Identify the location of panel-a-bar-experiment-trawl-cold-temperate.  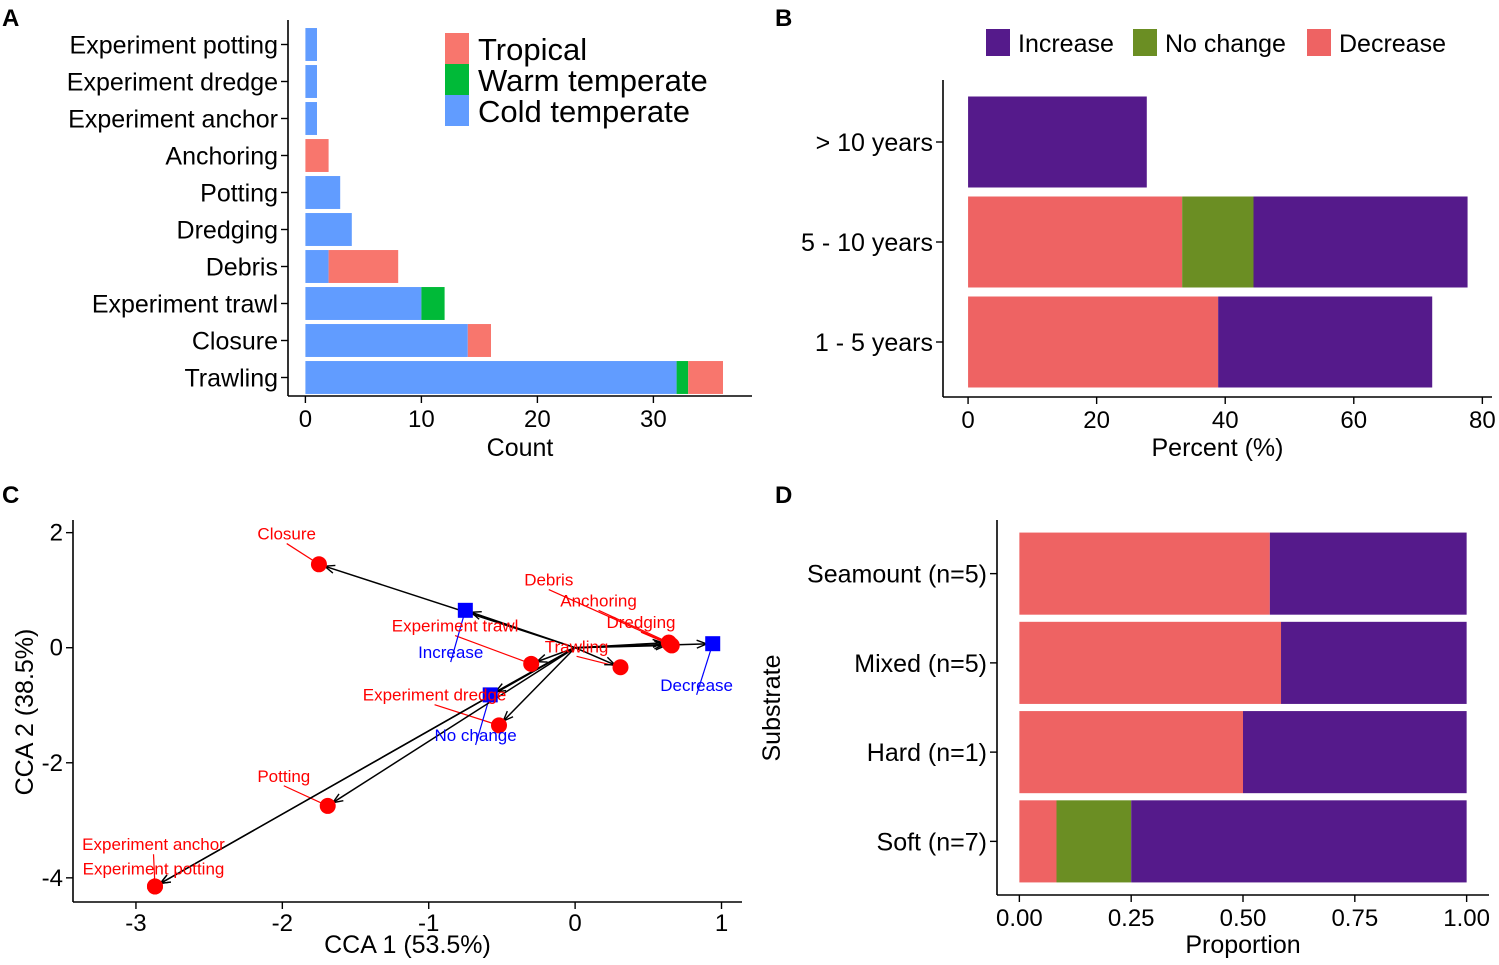
(363, 303).